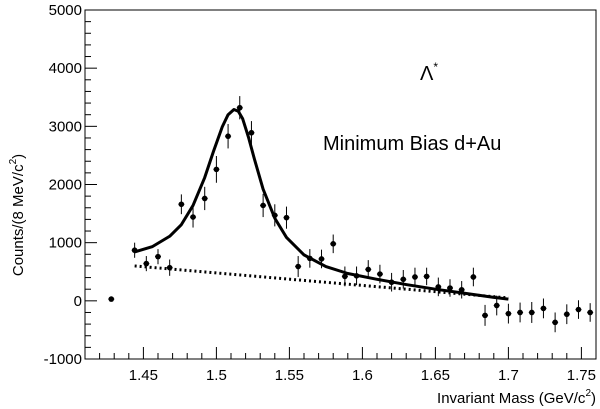  Describe the element at coordinates (581, 375) in the screenshot. I see `x-tick-label: 1.75` at that location.